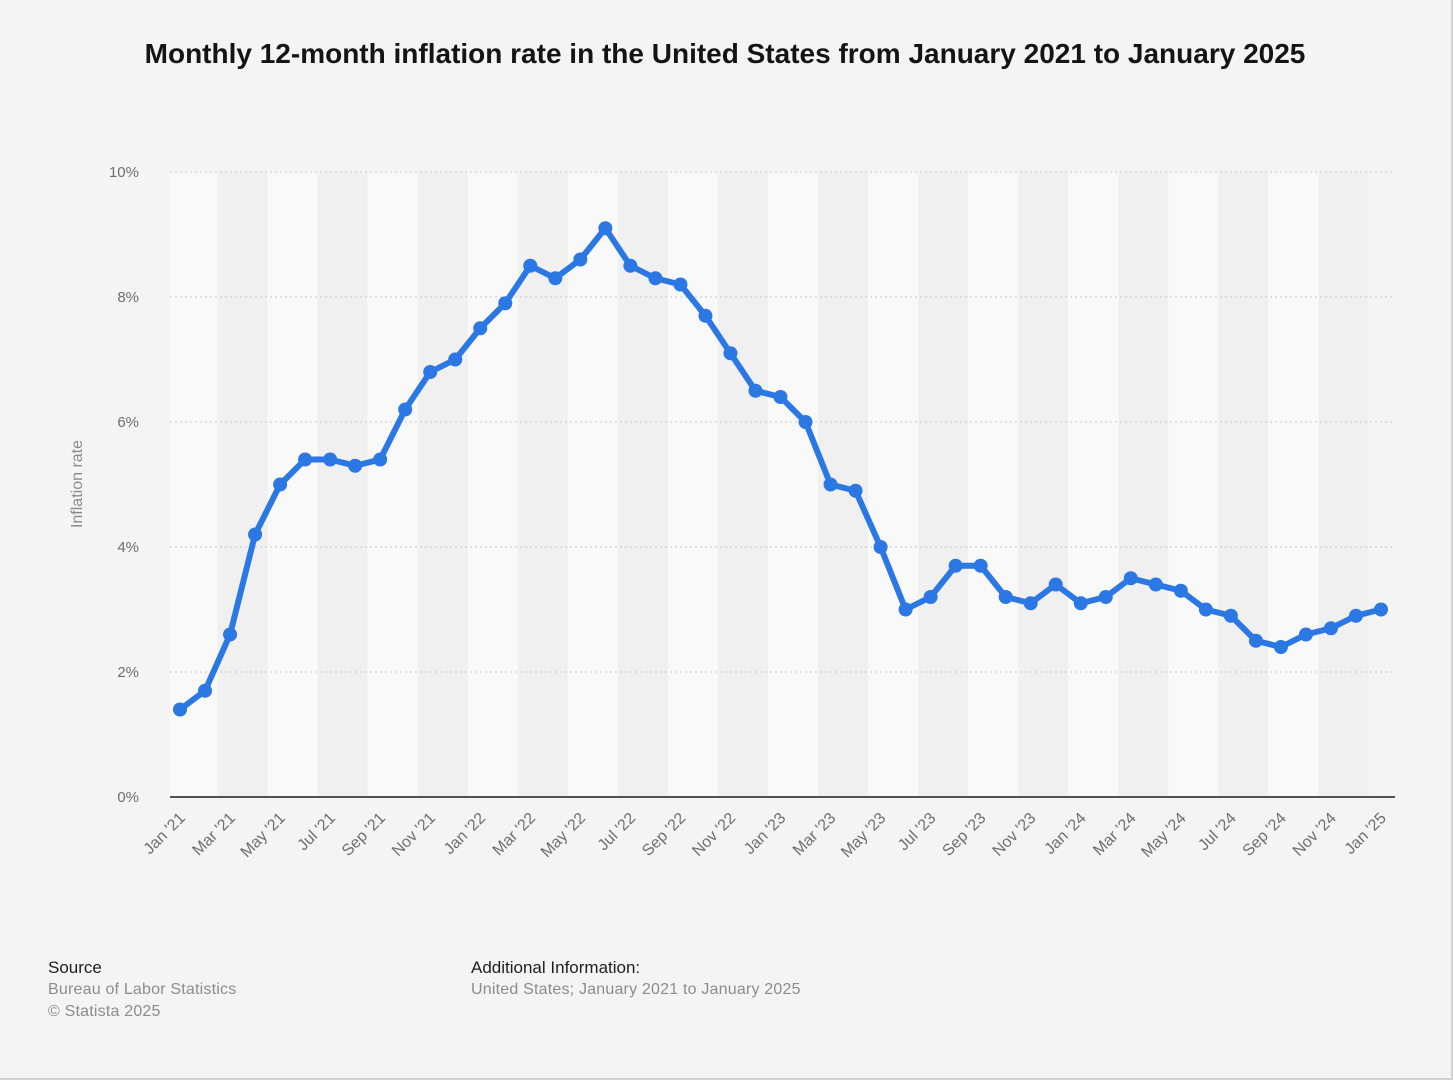 The height and width of the screenshot is (1080, 1453). I want to click on x-tick-label: Jan '22, so click(465, 834).